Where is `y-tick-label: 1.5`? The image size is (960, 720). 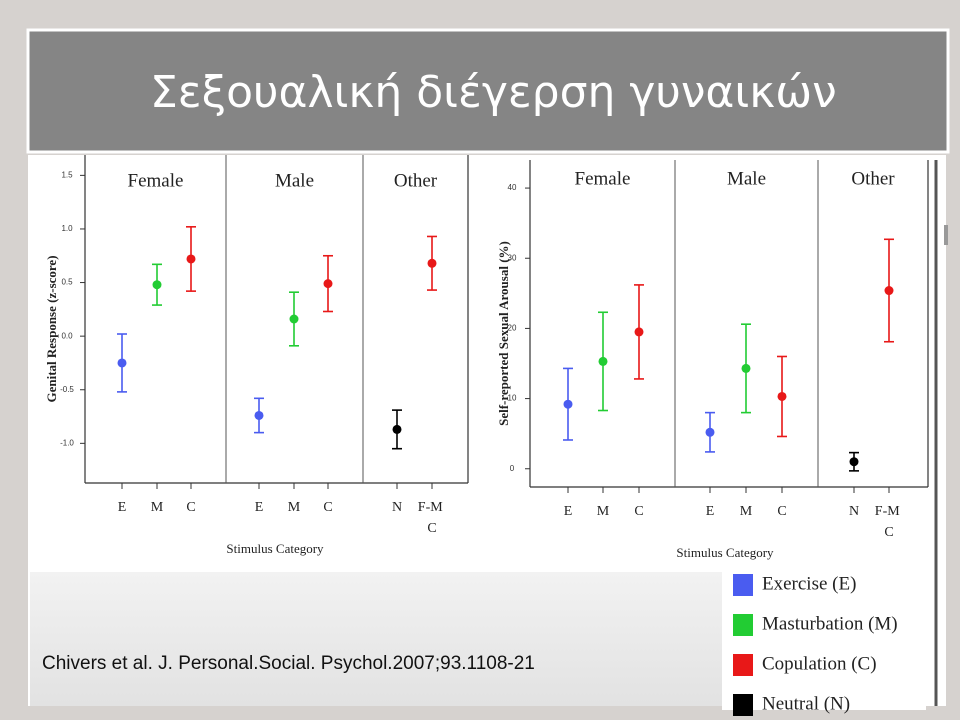
y-tick-label: 1.5 is located at coordinates (67, 174).